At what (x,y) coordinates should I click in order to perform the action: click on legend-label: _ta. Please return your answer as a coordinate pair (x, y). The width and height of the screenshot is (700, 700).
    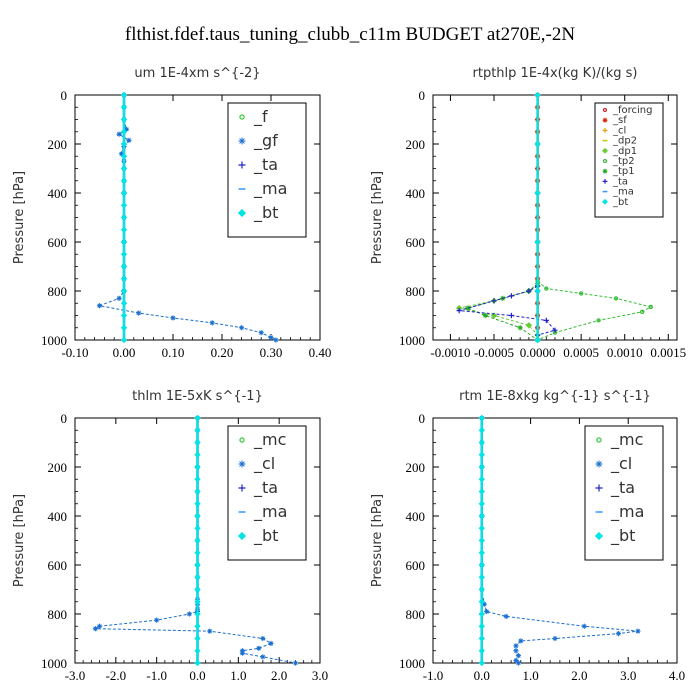
    Looking at the image, I should click on (265, 488).